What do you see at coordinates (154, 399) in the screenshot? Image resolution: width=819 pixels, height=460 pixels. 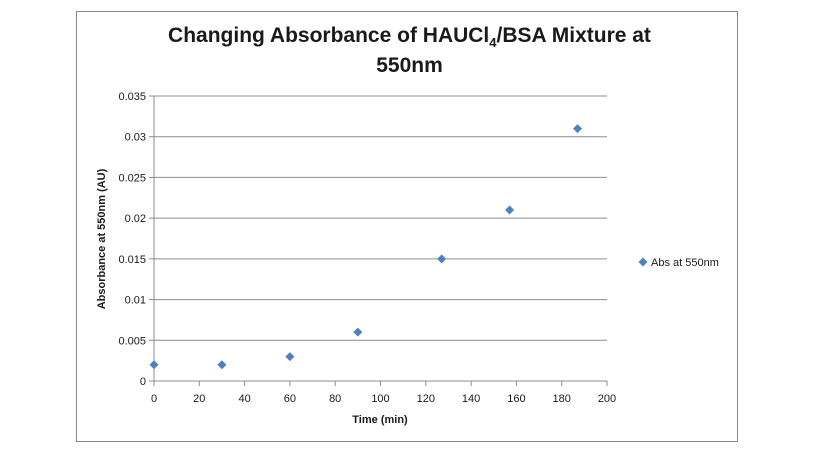 I see `x-tick-label: 0` at bounding box center [154, 399].